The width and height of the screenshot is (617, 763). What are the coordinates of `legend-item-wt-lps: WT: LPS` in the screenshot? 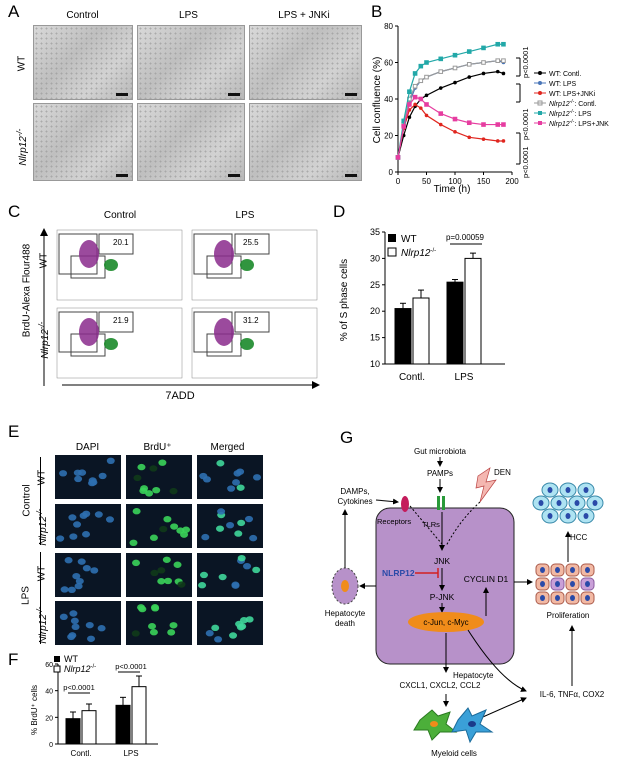 It's located at (555, 84).